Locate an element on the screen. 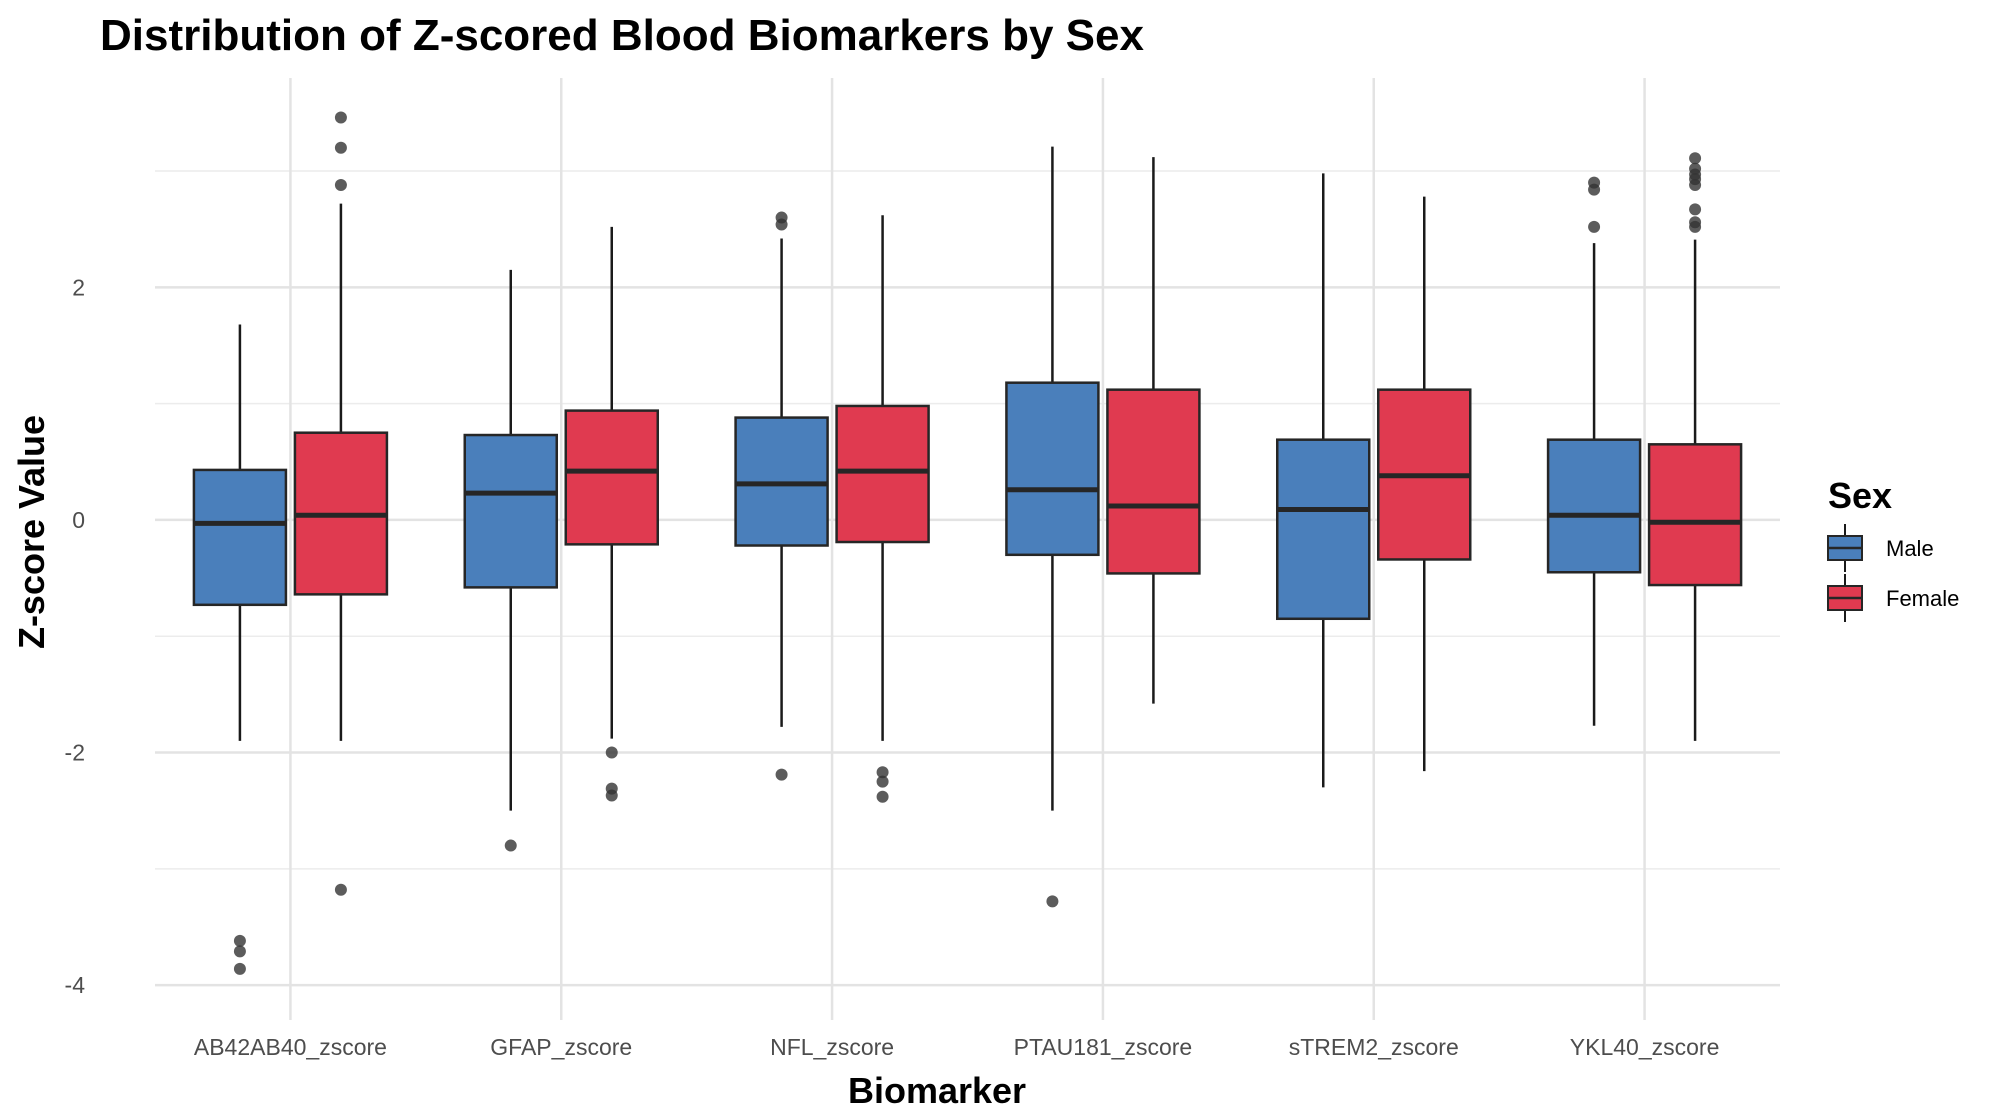 Image resolution: width=1994 pixels, height=1119 pixels. box-female-NFL_zscore is located at coordinates (882, 509).